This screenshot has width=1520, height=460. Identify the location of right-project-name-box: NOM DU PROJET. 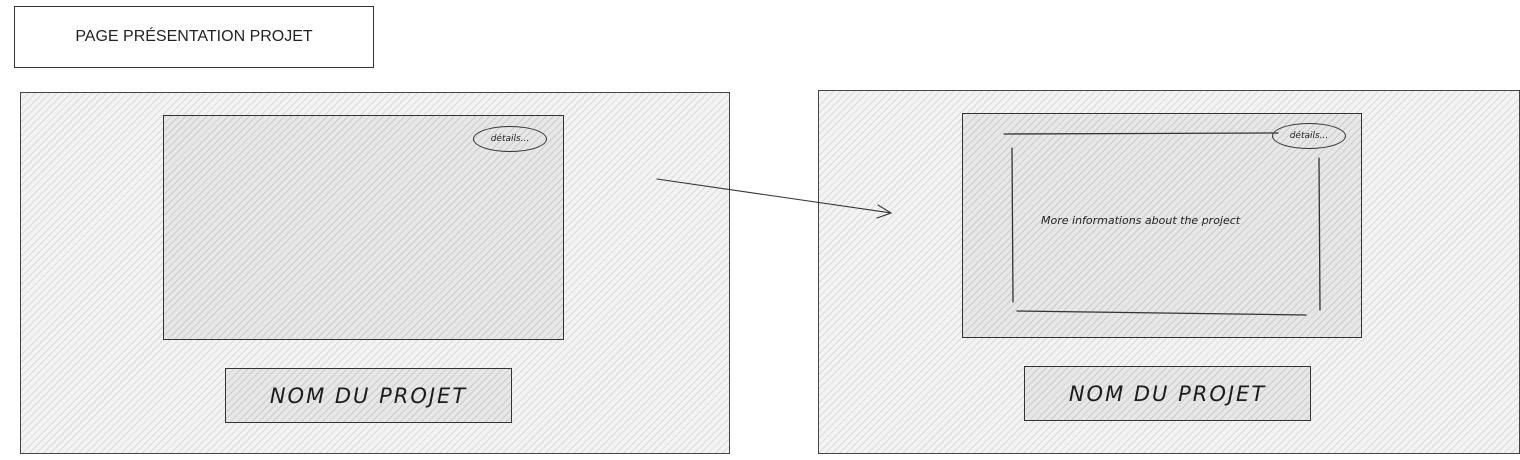
(1167, 393).